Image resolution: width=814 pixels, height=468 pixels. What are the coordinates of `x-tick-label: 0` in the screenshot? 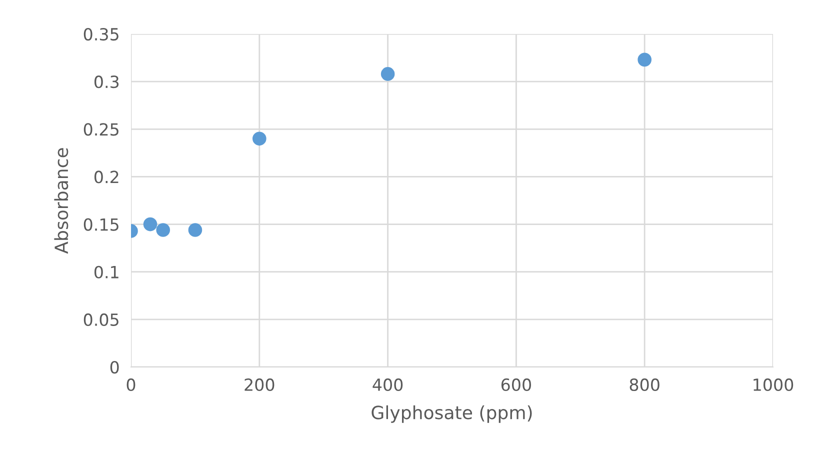 It's located at (131, 385).